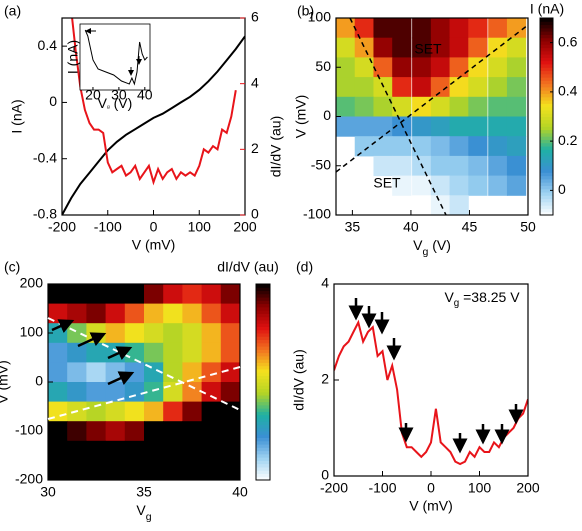 This screenshot has width=582, height=531. Describe the element at coordinates (449, 297) in the screenshot. I see `annotation-main: V` at that location.